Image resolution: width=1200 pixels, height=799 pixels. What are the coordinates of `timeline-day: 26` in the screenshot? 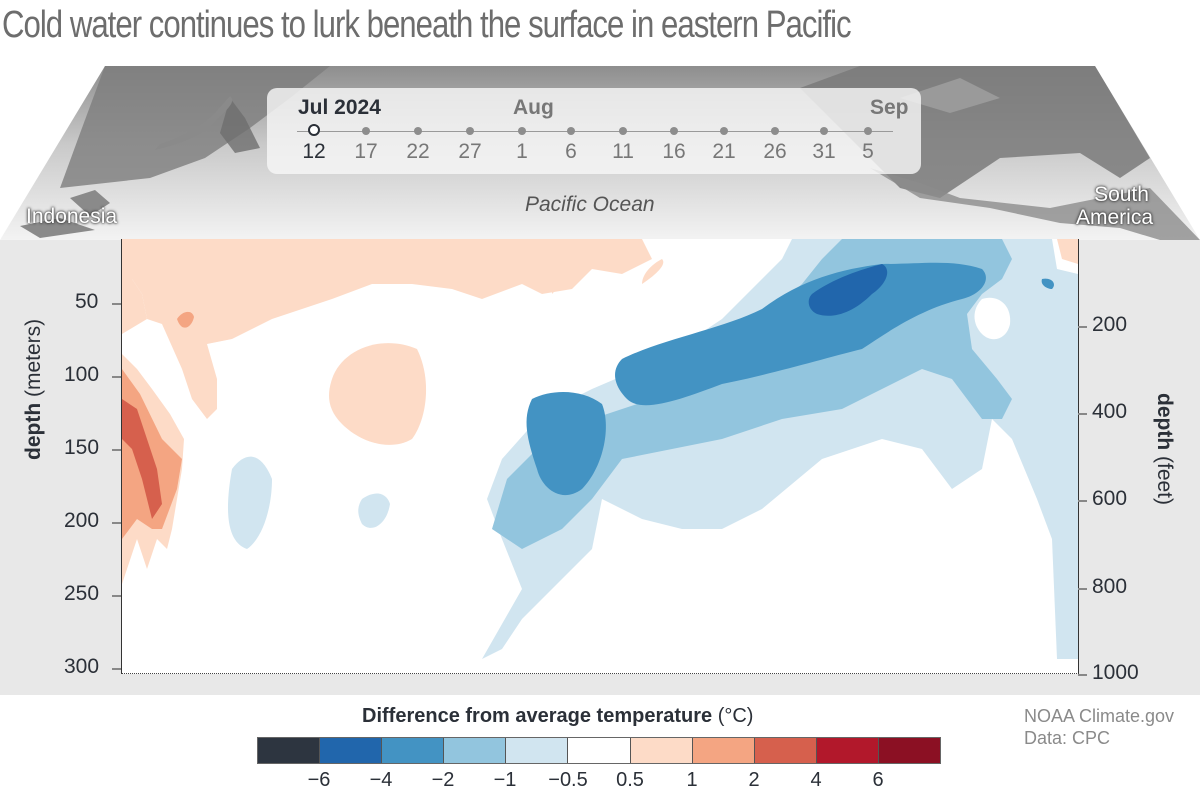 It's located at (775, 151).